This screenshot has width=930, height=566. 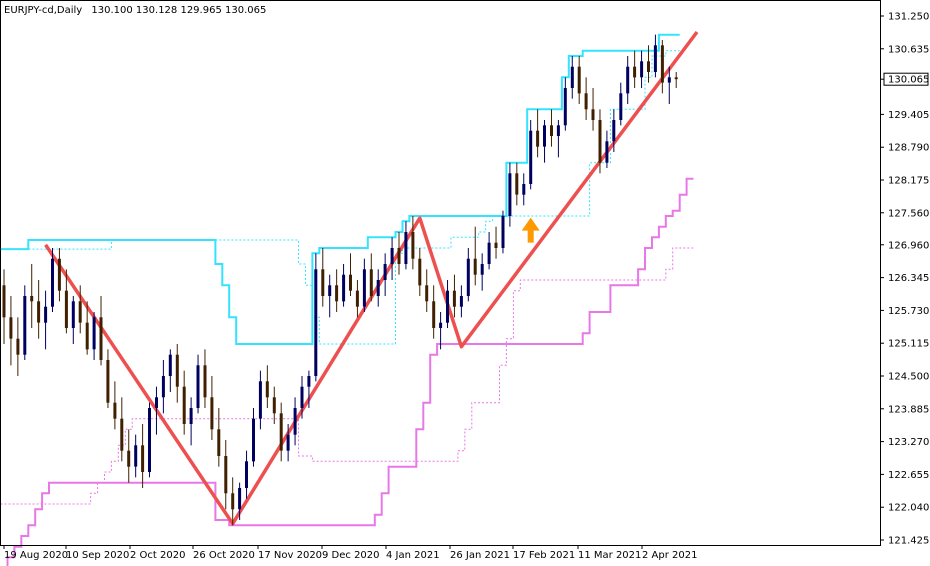 What do you see at coordinates (413, 555) in the screenshot?
I see `date-tick-label: 4 Jan 2021` at bounding box center [413, 555].